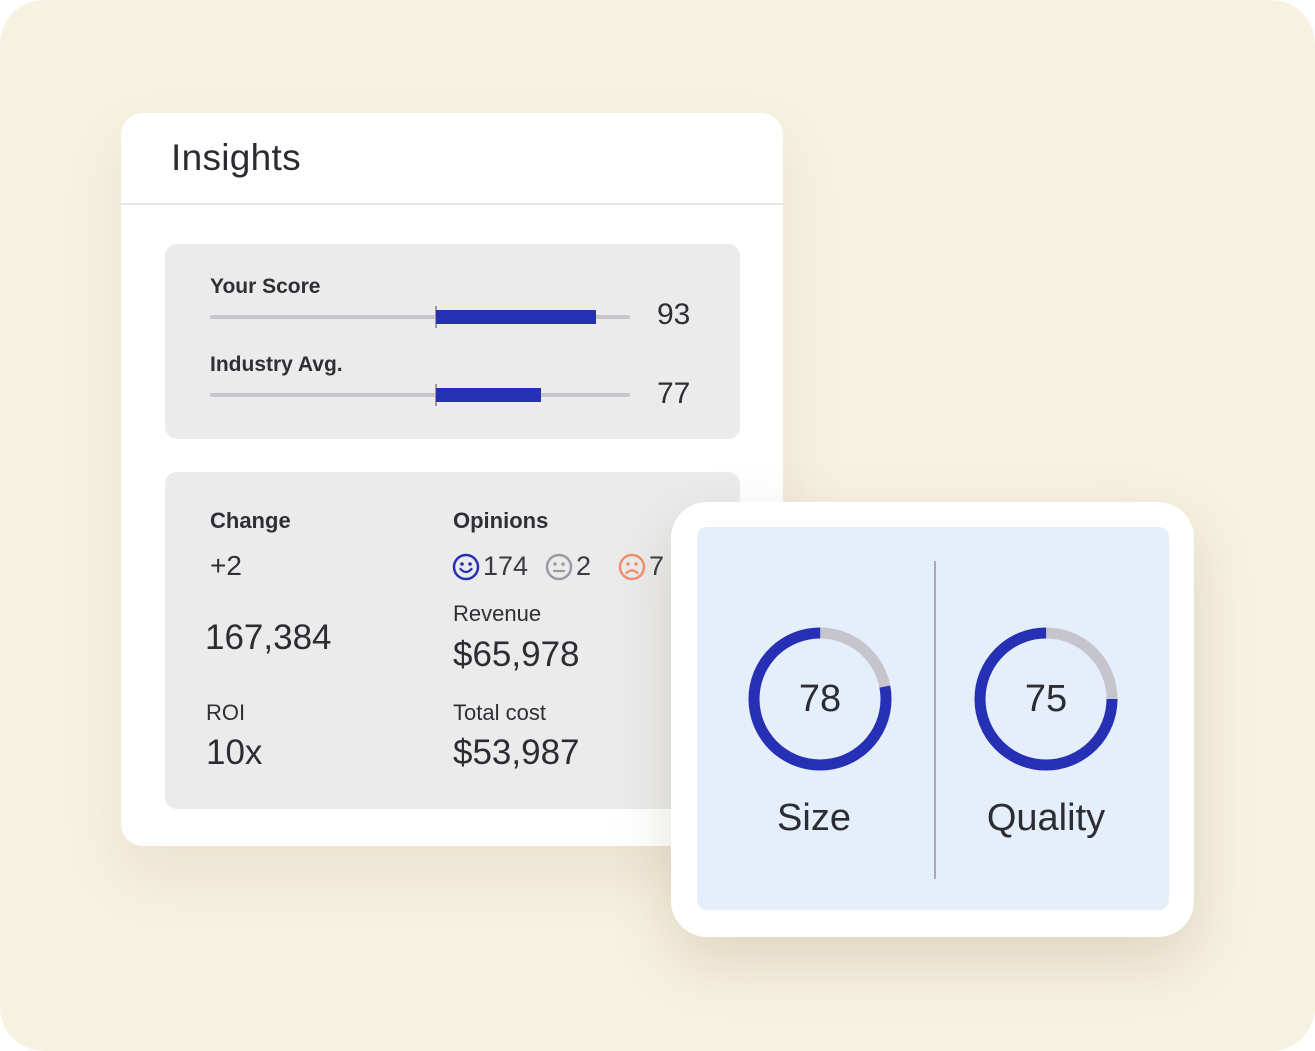 Image resolution: width=1315 pixels, height=1051 pixels. Describe the element at coordinates (814, 818) in the screenshot. I see `size-gauge-label: Size` at that location.